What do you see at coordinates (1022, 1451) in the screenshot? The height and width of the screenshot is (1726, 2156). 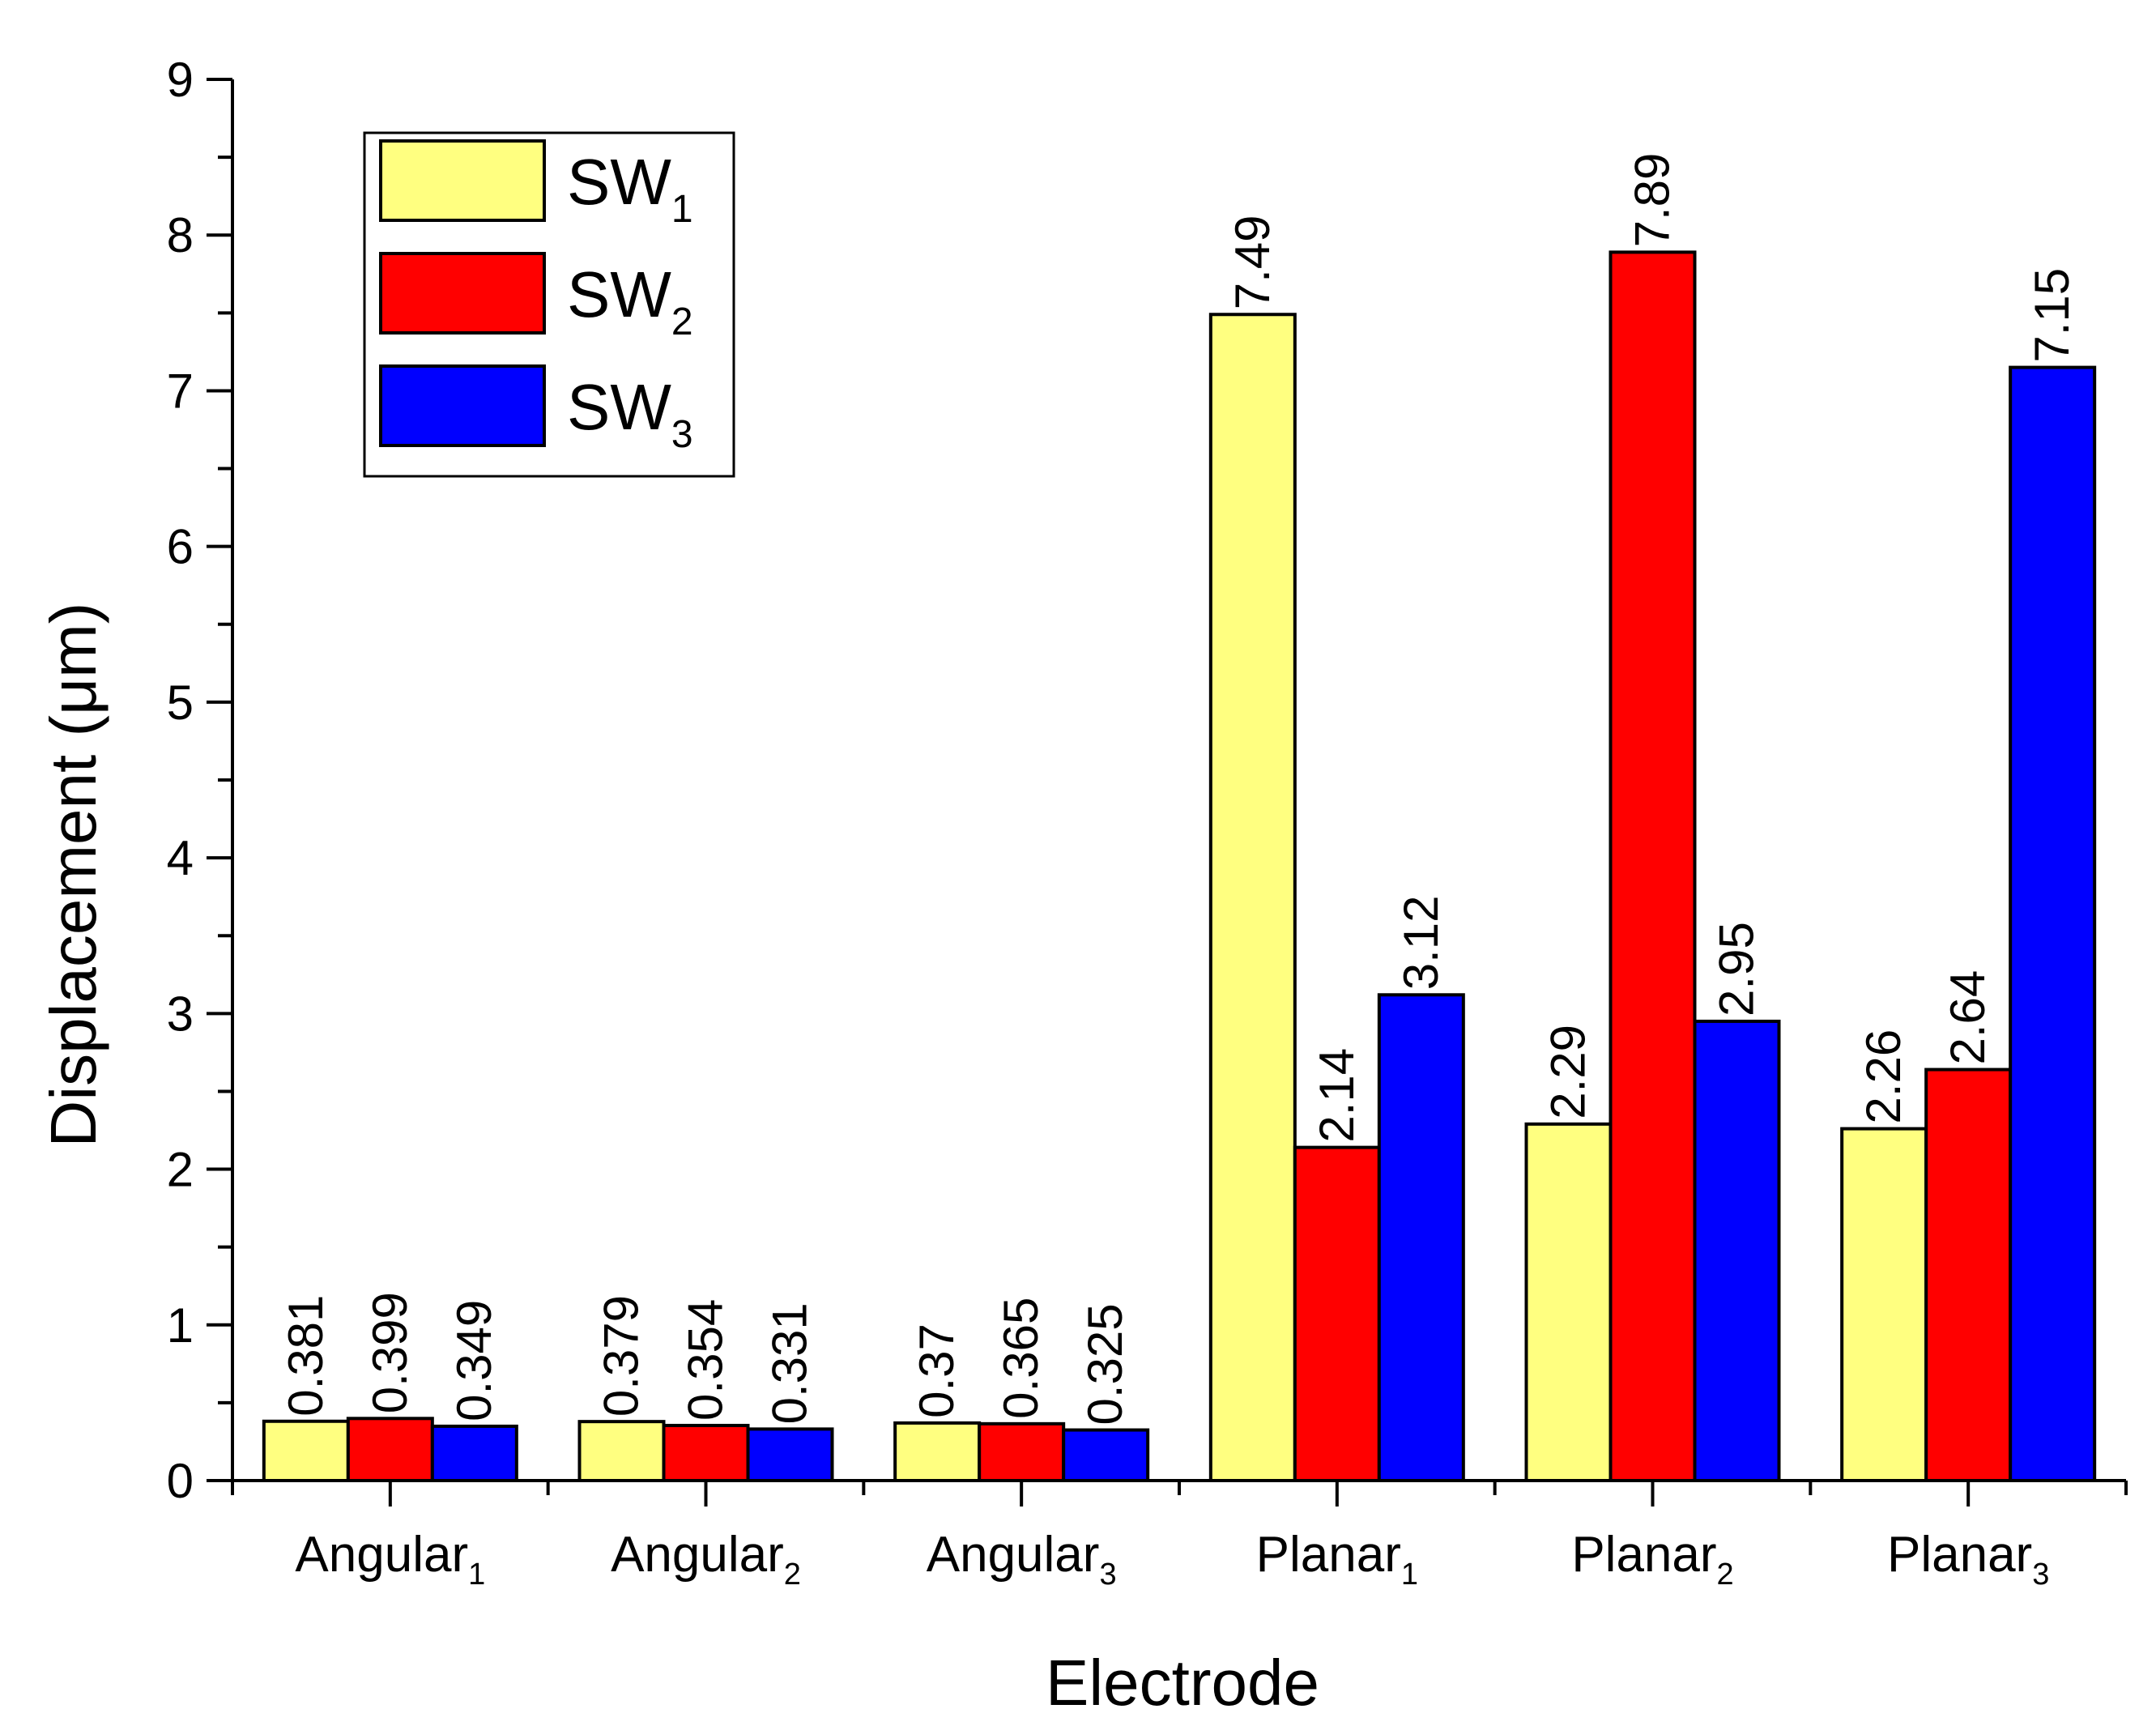 I see `bar-sw2-angular3` at bounding box center [1022, 1451].